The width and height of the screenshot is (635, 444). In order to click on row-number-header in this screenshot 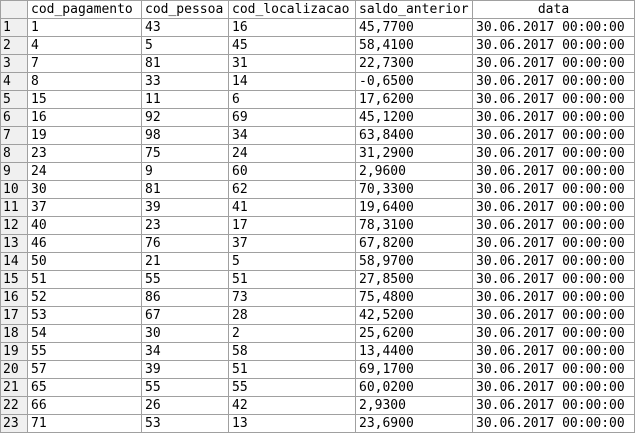, I will do `click(14, 9)`.